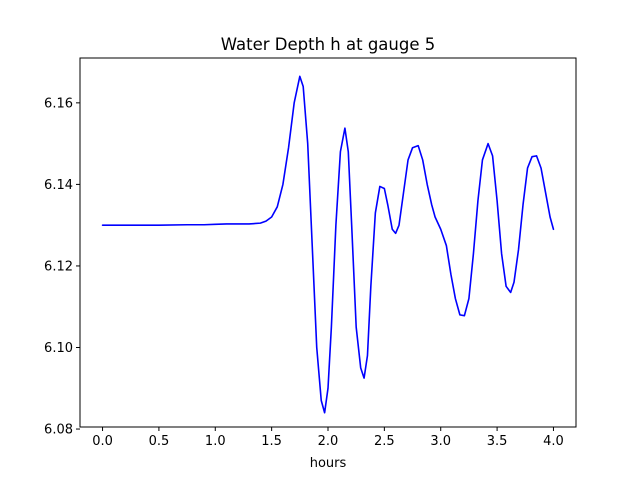 This screenshot has height=484, width=640. Describe the element at coordinates (58, 185) in the screenshot. I see `y-tick-label: 6.14` at that location.